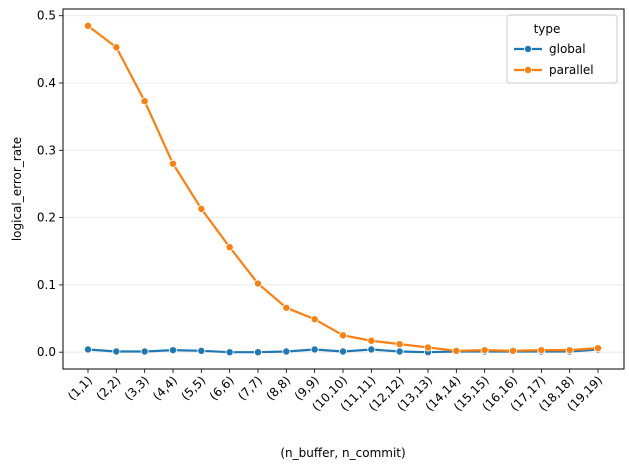  I want to click on y-tick-label: 0.2, so click(46, 218).